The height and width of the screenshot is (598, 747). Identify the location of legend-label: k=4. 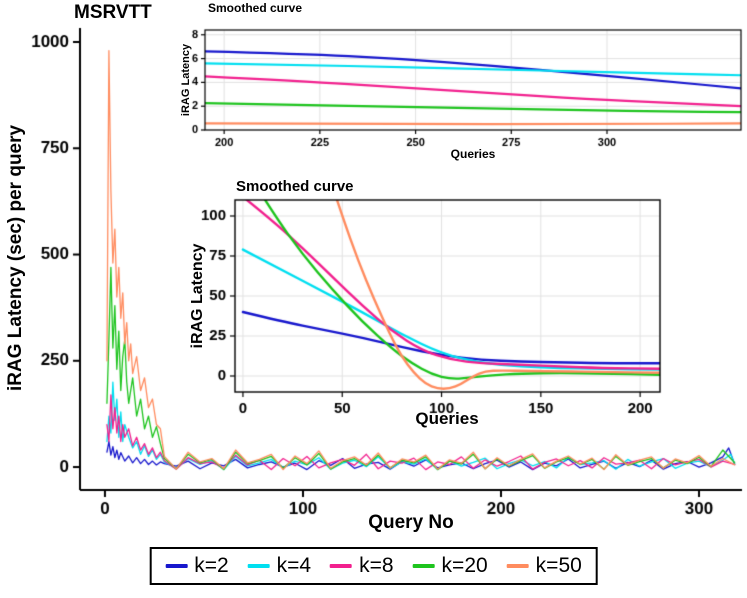
(294, 565).